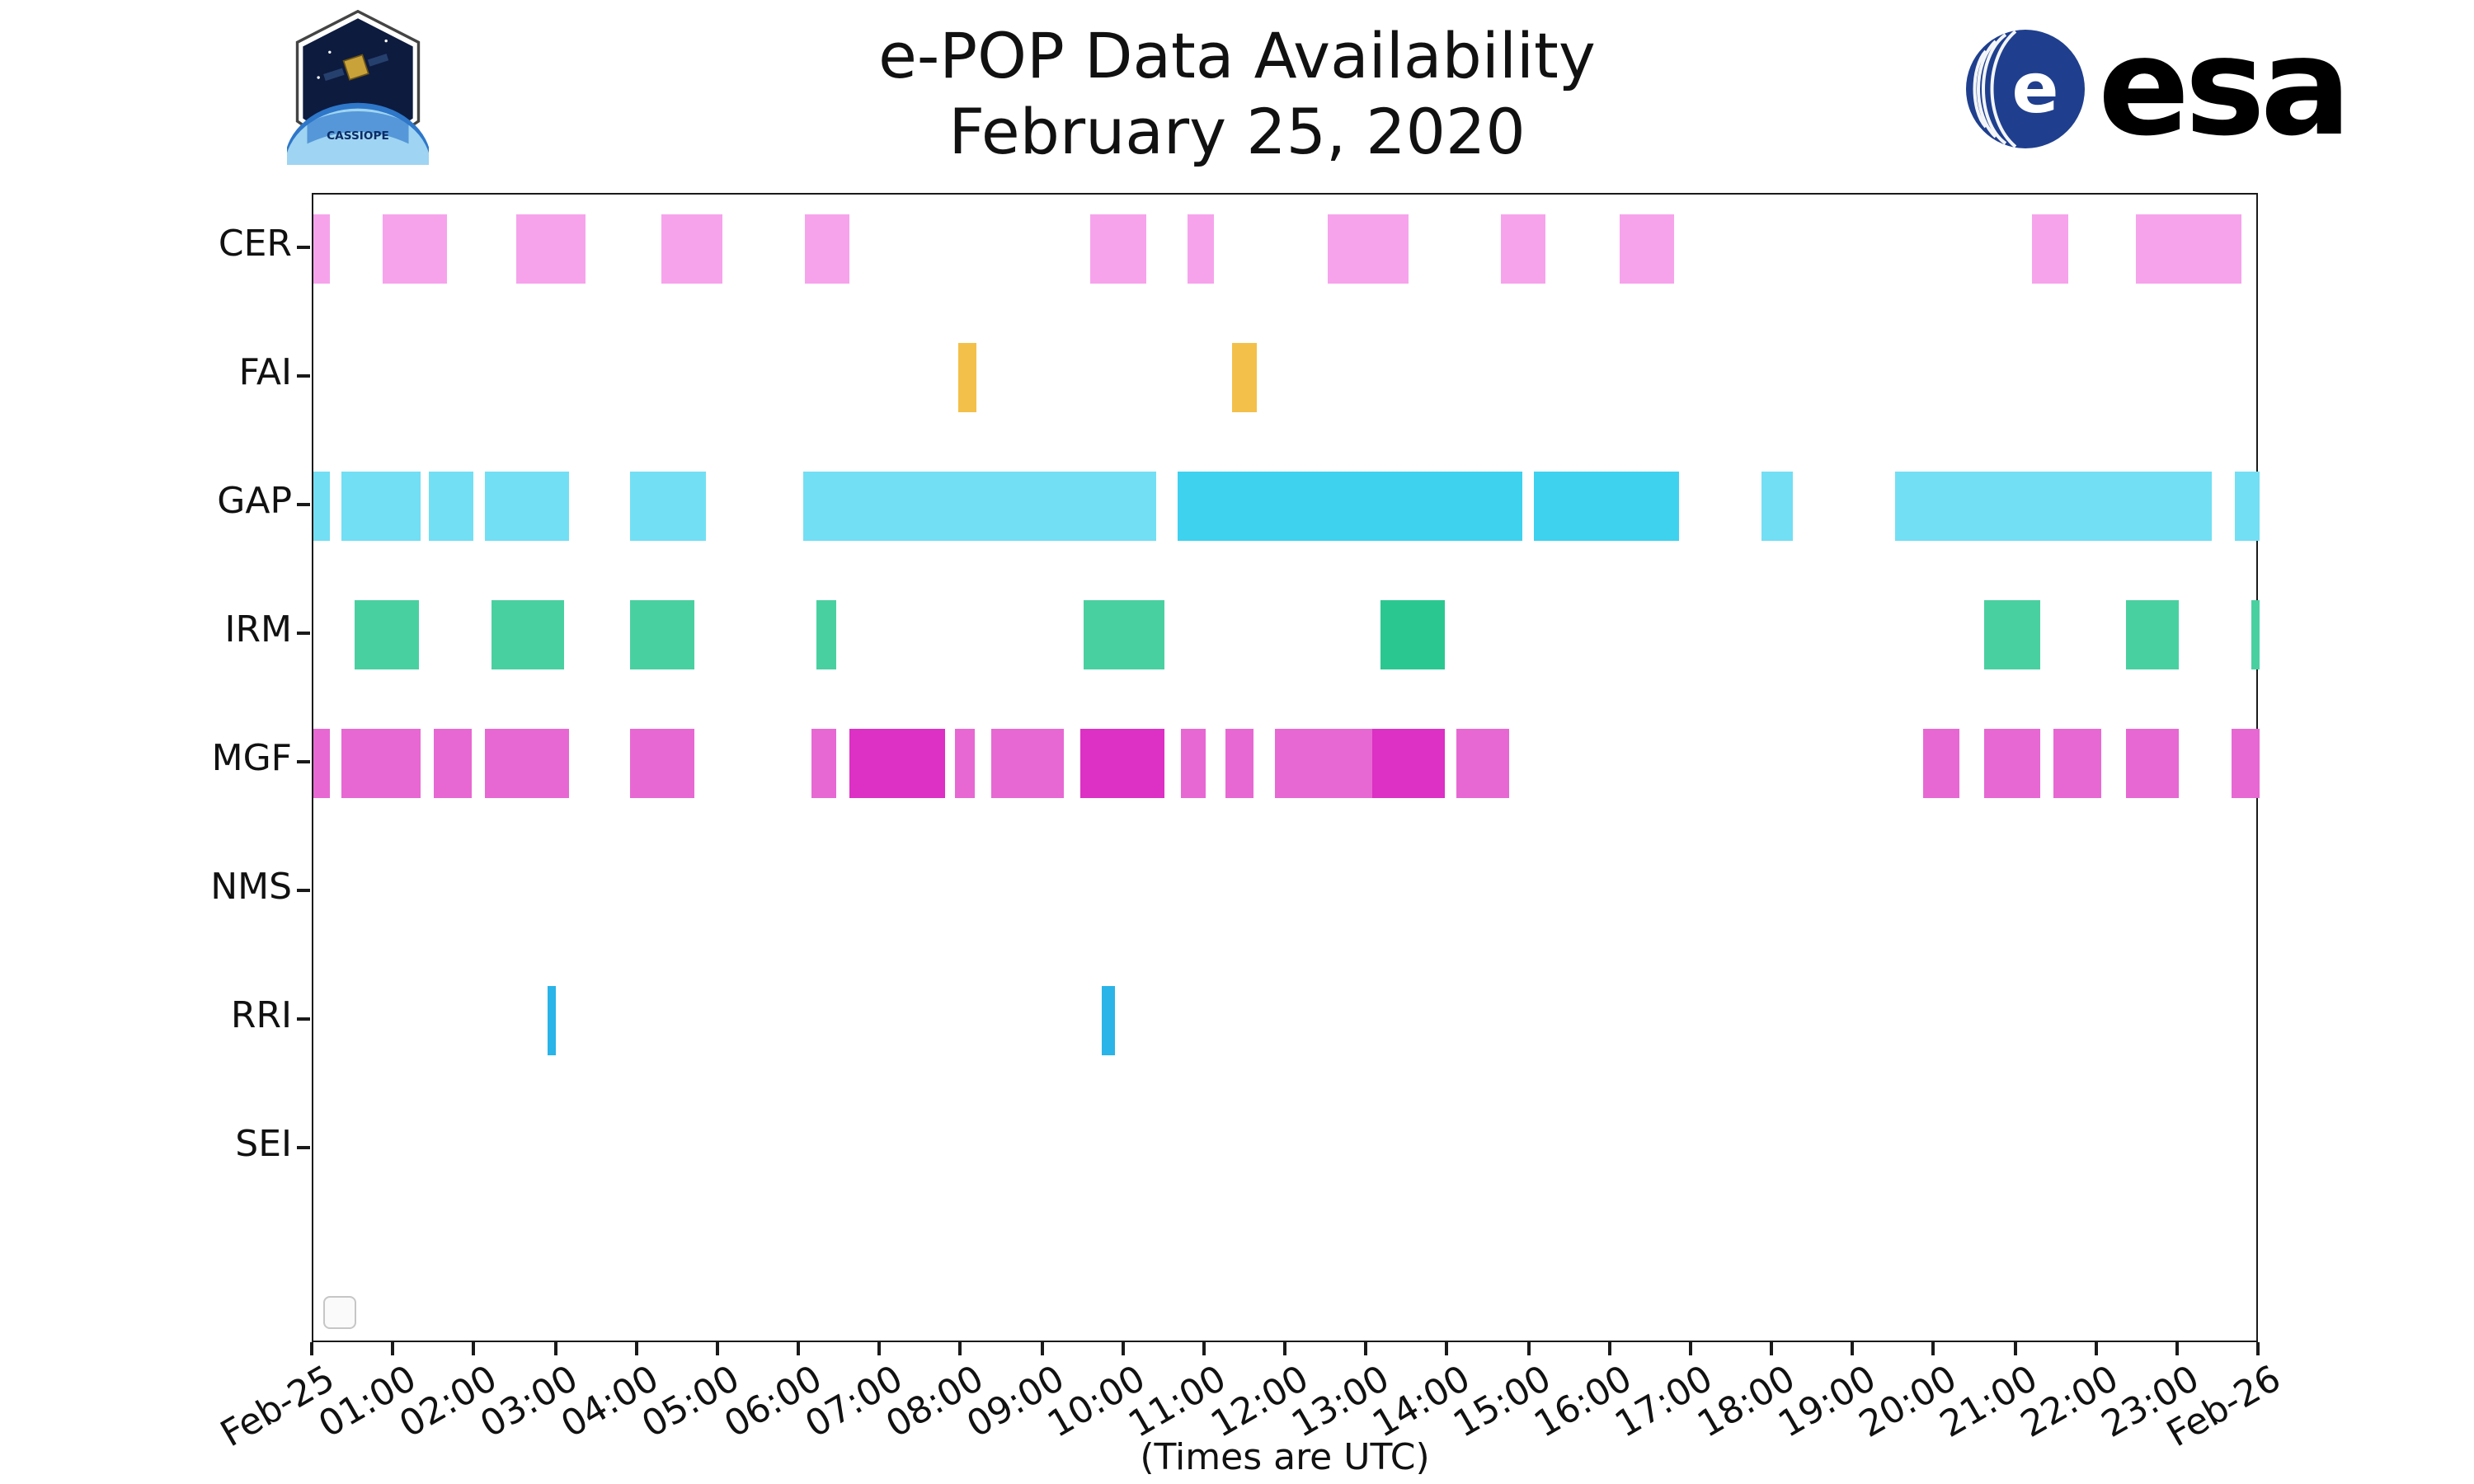 The image size is (2474, 1484). I want to click on row-label-cer: CER, so click(255, 244).